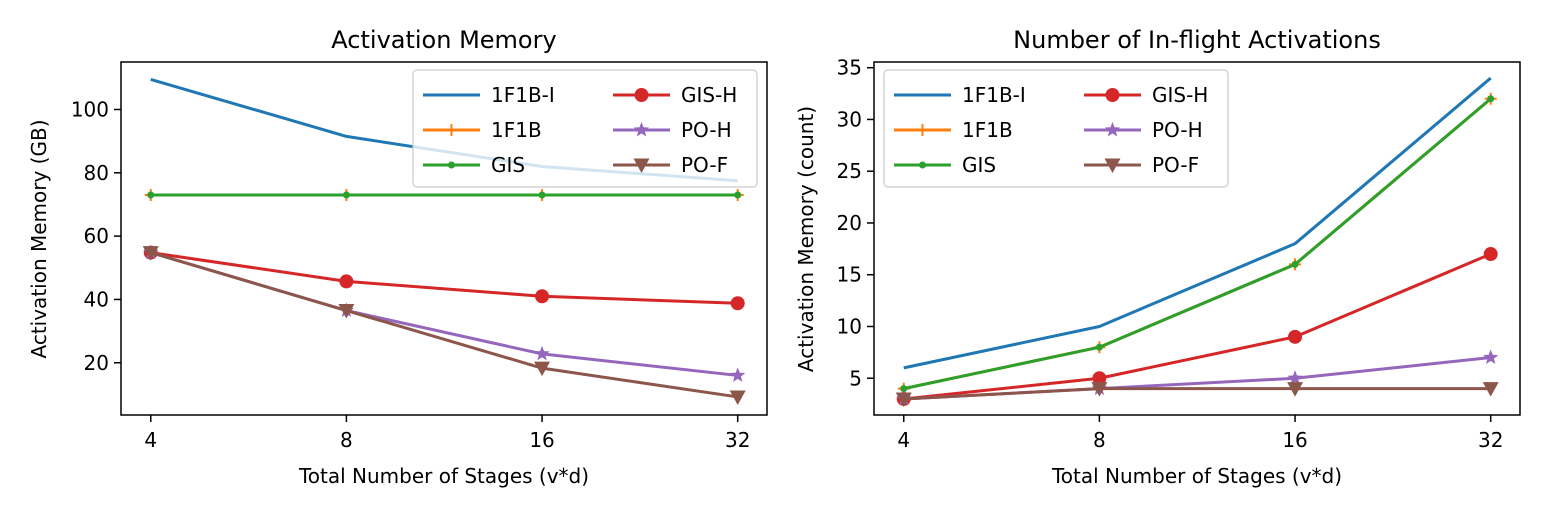  I want to click on y-tick-label: 25, so click(849, 171).